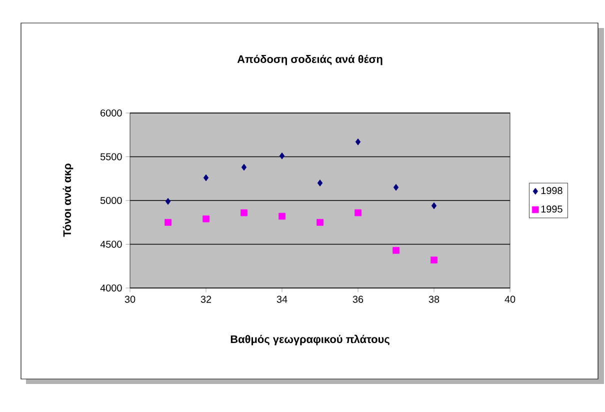 This screenshot has height=412, width=605. Describe the element at coordinates (111, 200) in the screenshot. I see `y-tick-label: 5000` at that location.